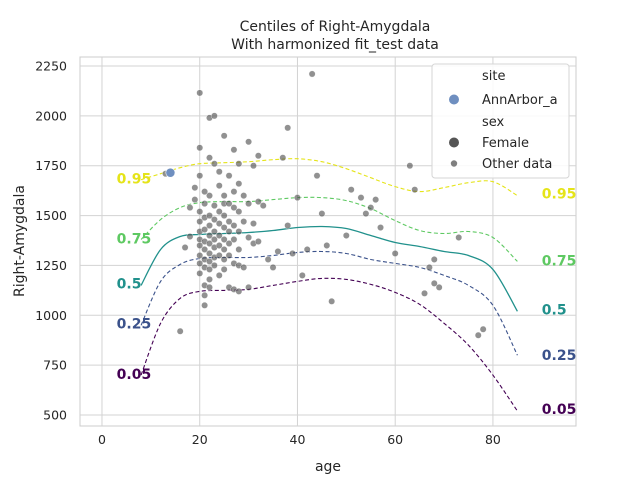 The height and width of the screenshot is (480, 640). Describe the element at coordinates (20, 241) in the screenshot. I see `y-axis-label: Right-Amygdala` at that location.